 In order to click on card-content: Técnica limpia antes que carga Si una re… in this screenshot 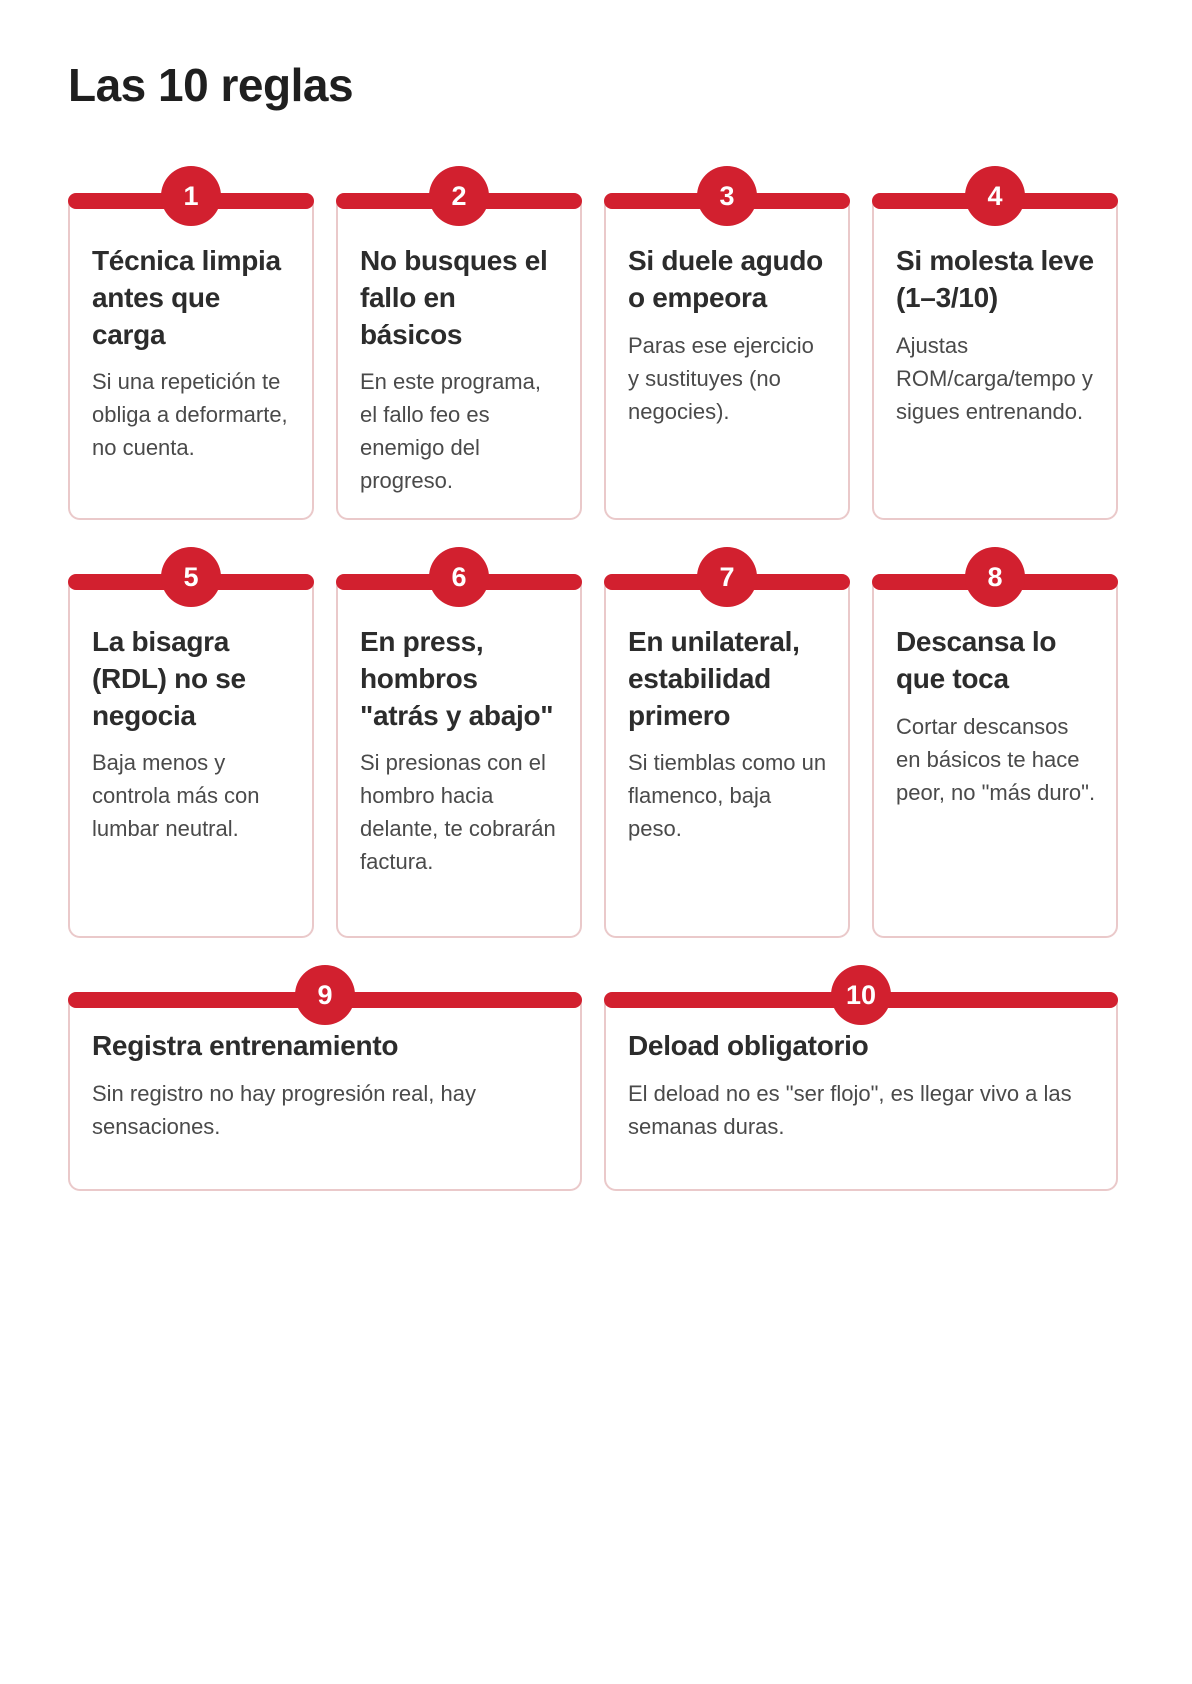, I will do `click(191, 328)`.